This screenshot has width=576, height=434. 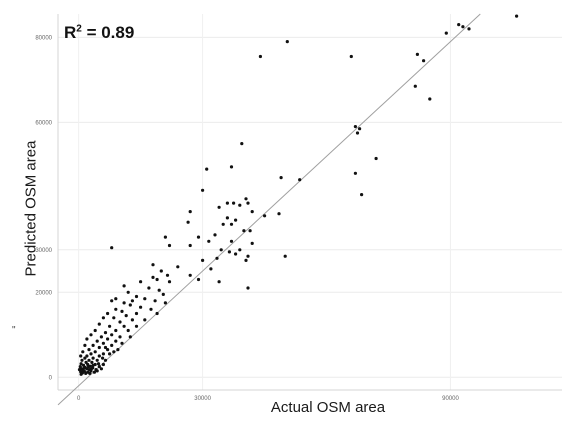 What do you see at coordinates (43, 208) in the screenshot?
I see `y-tick-labels: 0 20000 30000 60000 80000` at bounding box center [43, 208].